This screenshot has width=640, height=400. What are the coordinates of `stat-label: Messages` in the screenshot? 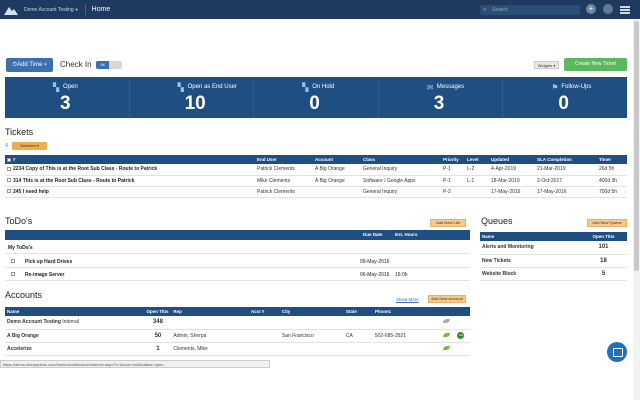 It's located at (450, 87).